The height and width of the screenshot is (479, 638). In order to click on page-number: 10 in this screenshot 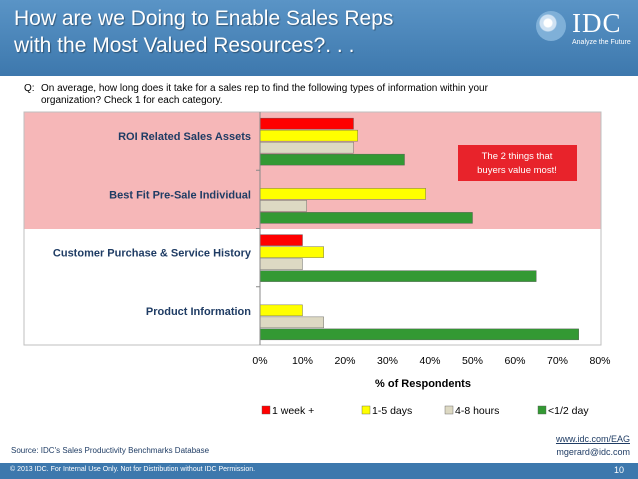, I will do `click(618, 470)`.